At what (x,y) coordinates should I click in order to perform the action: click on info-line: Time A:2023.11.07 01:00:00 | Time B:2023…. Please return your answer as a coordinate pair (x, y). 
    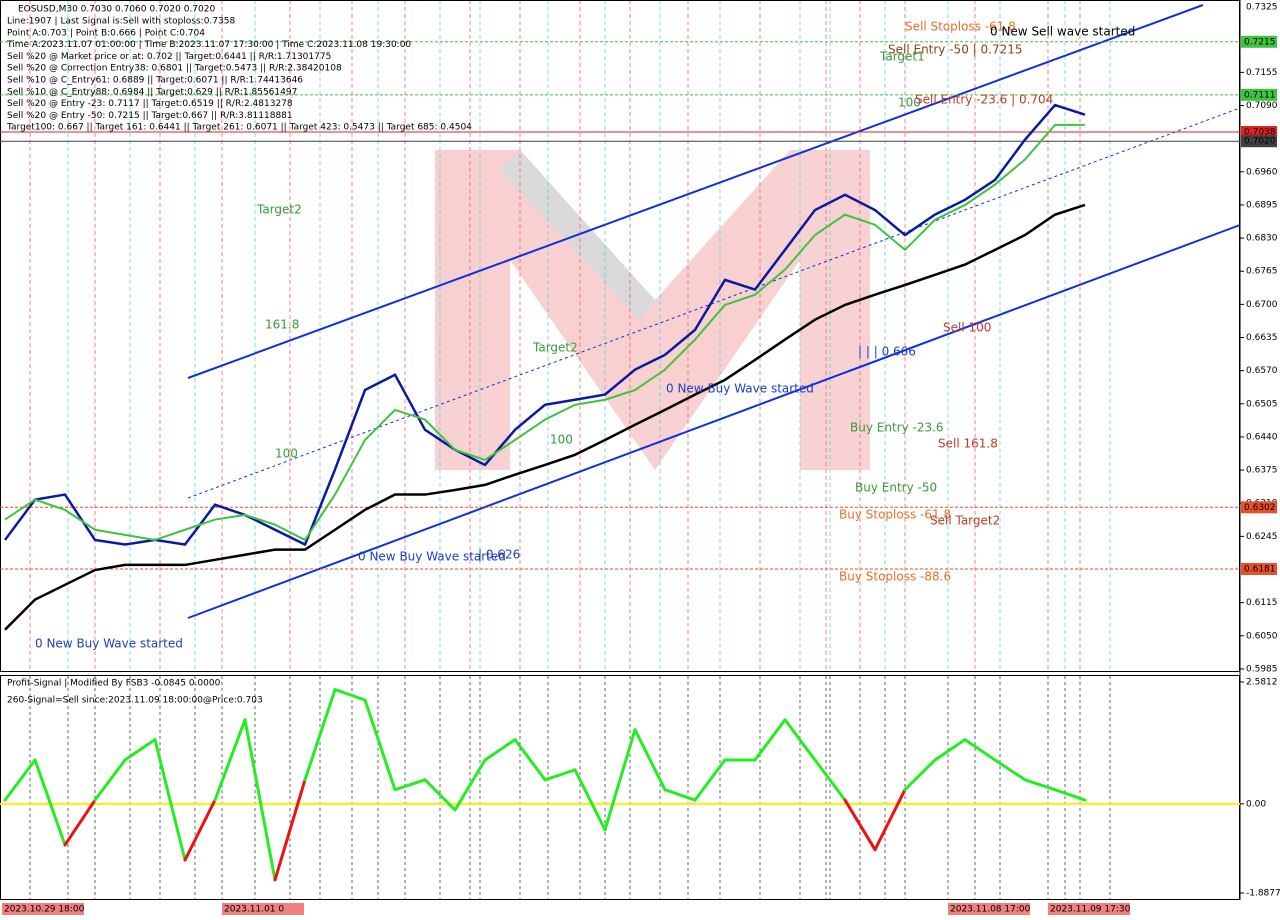
    Looking at the image, I should click on (208, 45).